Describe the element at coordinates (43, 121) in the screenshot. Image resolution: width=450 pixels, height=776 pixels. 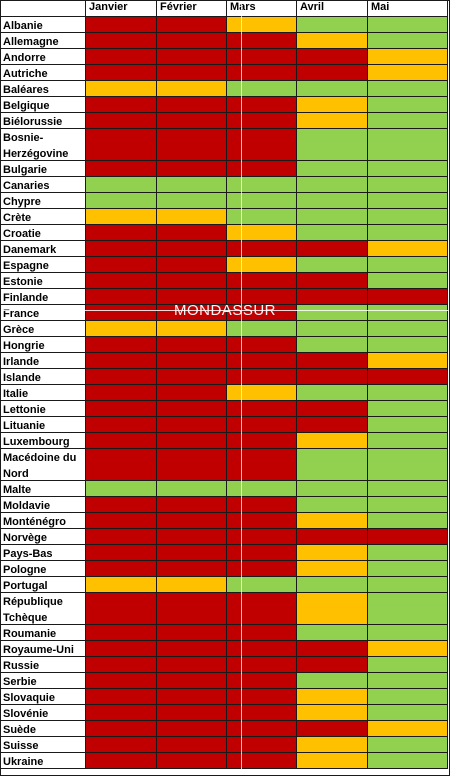
I see `country-label: Biélorussie` at that location.